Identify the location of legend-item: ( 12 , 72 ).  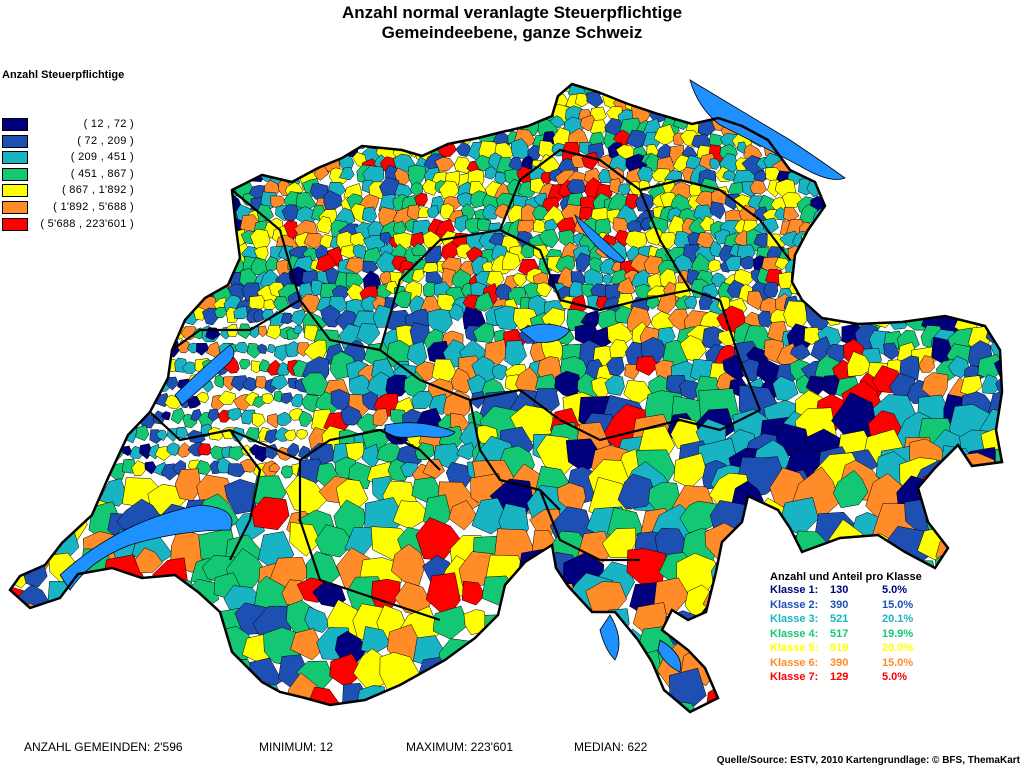
(72, 125).